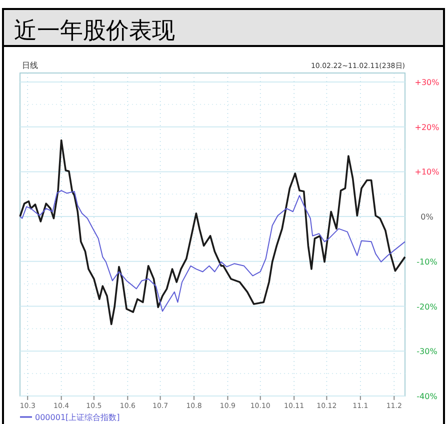 This screenshot has width=447, height=424. I want to click on y-tick-label: +20%, so click(427, 127).